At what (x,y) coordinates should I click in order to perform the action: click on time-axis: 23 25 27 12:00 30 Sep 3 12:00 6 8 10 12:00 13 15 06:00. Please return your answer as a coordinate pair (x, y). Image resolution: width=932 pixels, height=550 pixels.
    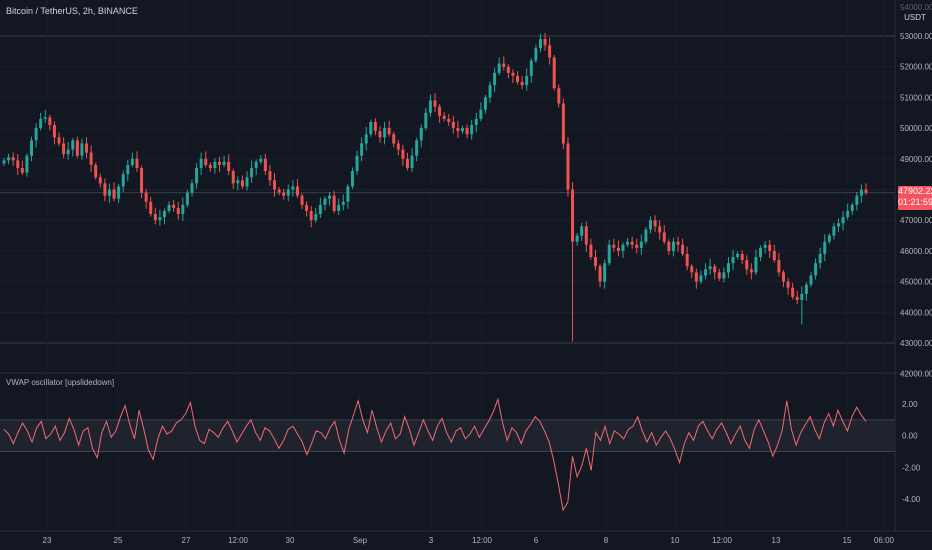
    Looking at the image, I should click on (469, 540).